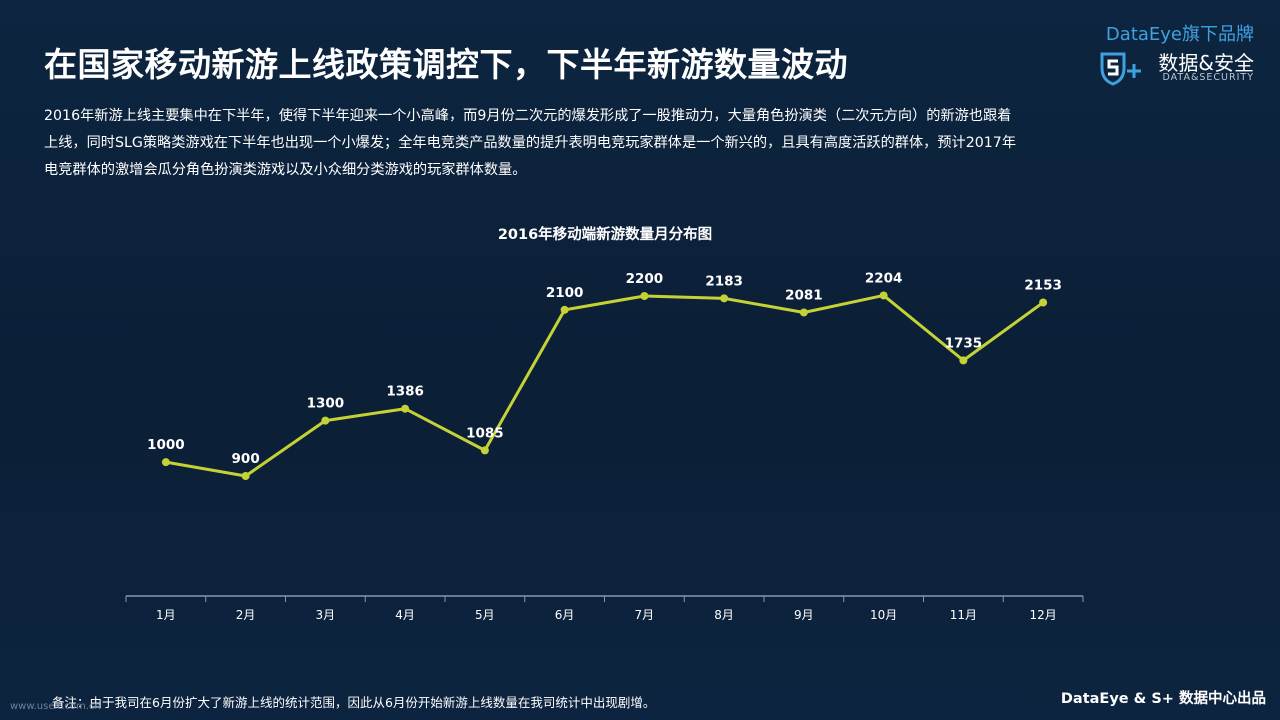 The image size is (1280, 720). Describe the element at coordinates (405, 392) in the screenshot. I see `data-label: 1386` at that location.